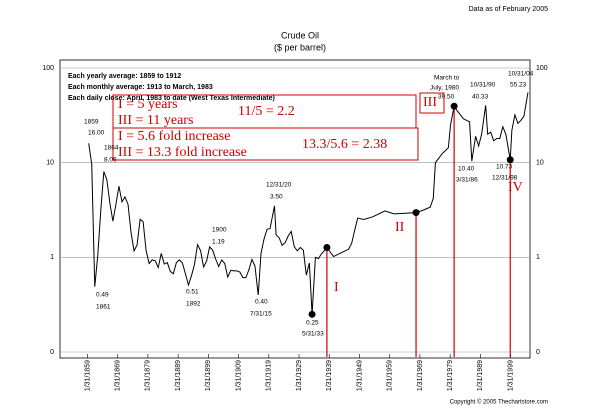  Describe the element at coordinates (261, 314) in the screenshot. I see `point-label: 7/31/15` at that location.